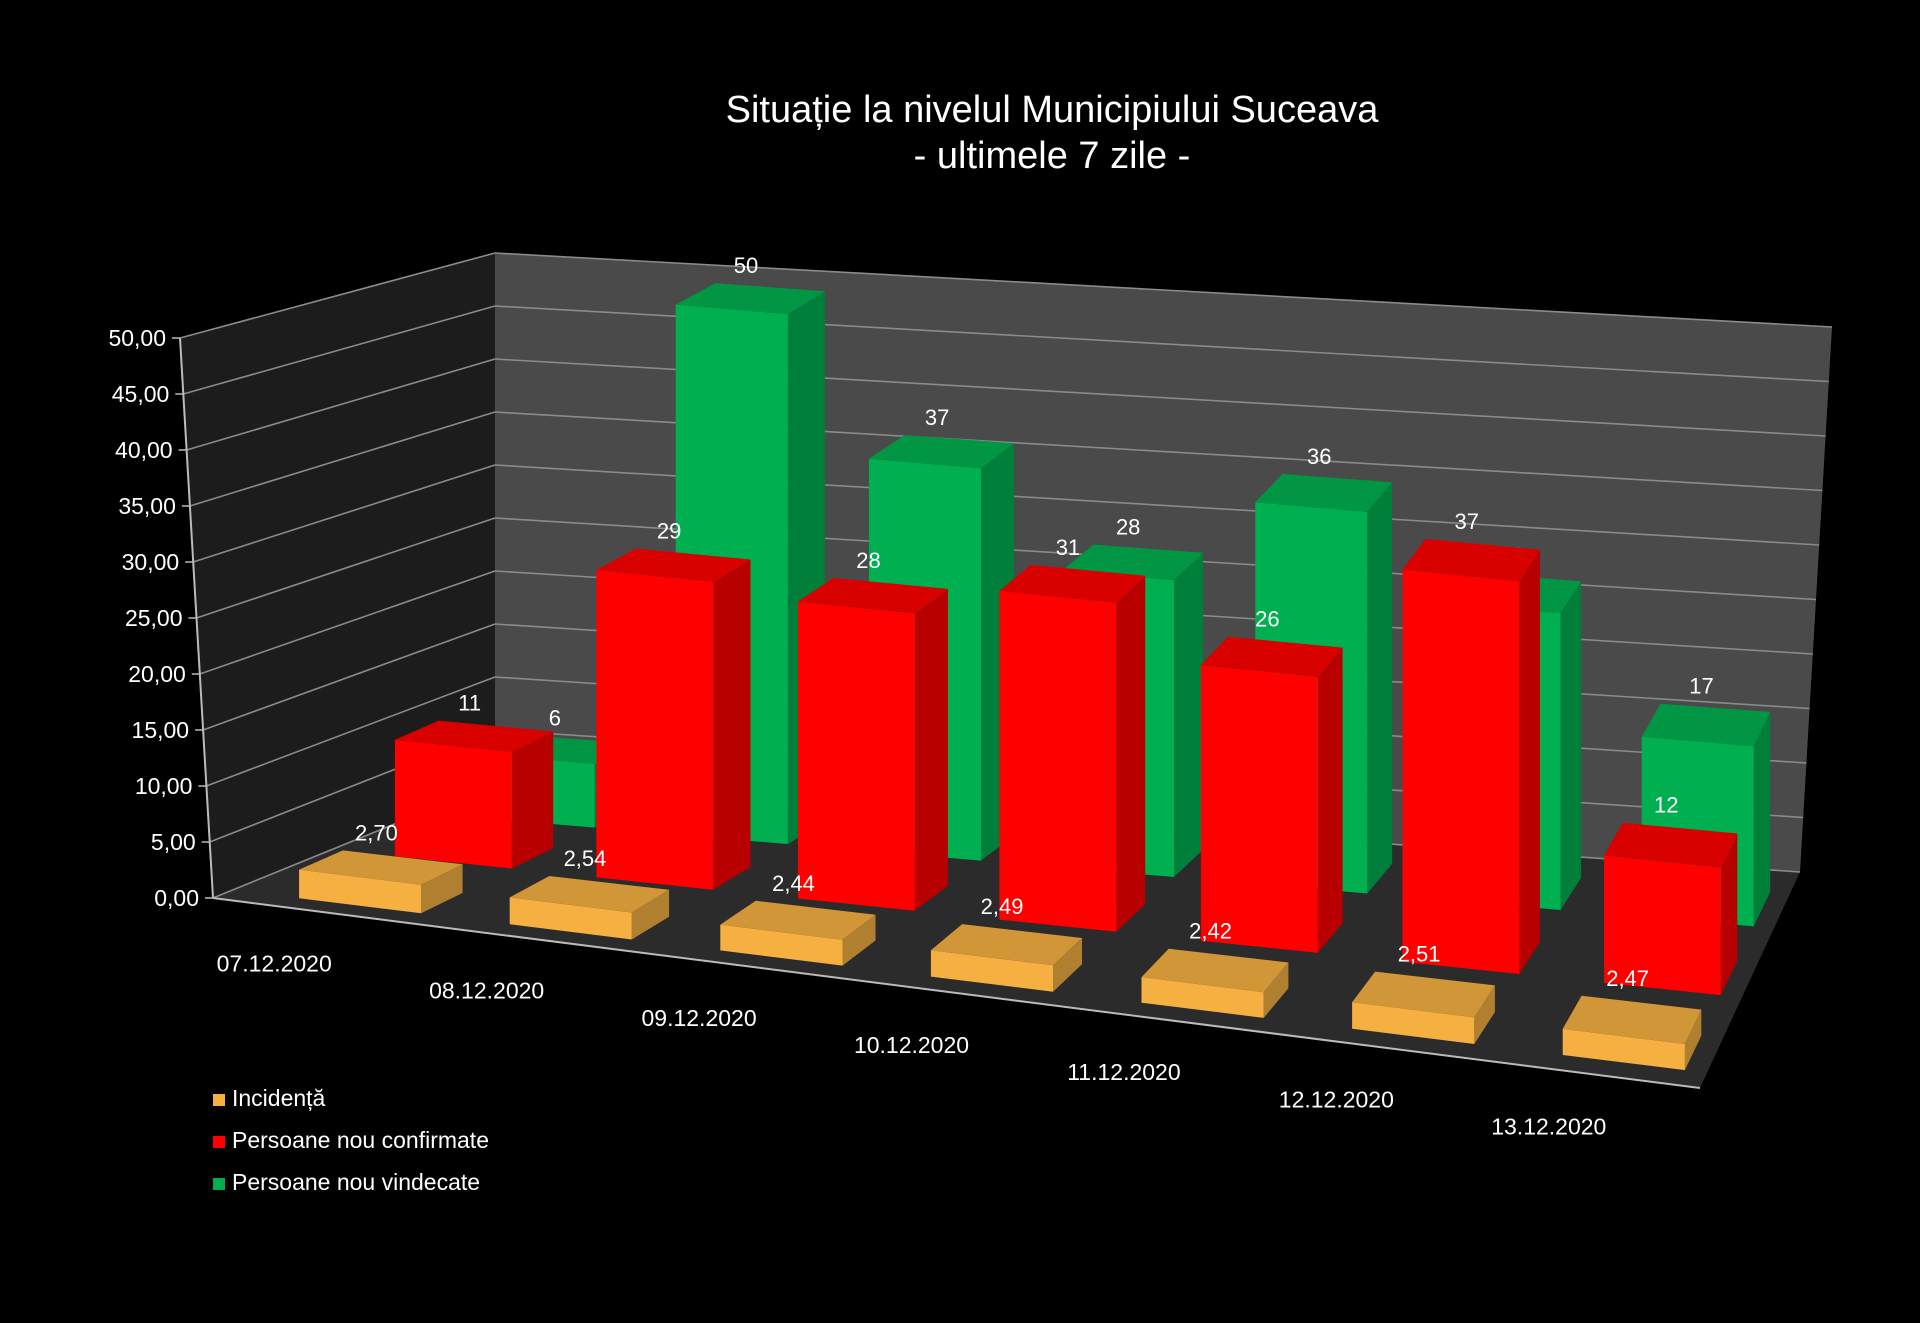 The width and height of the screenshot is (1920, 1323). Describe the element at coordinates (486, 991) in the screenshot. I see `x-tick-label: 08.12.2020` at that location.